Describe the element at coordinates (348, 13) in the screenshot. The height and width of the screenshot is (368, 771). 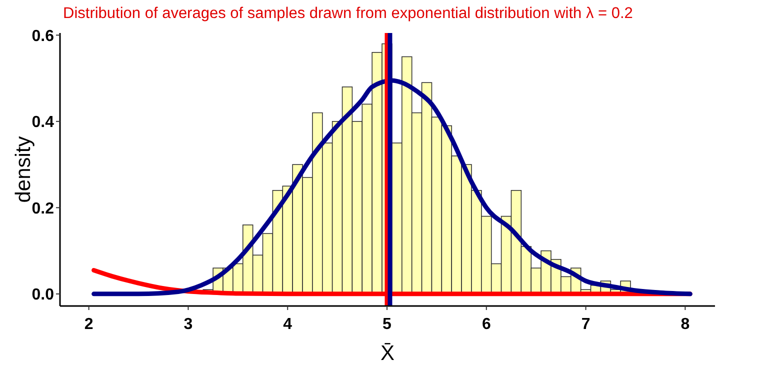
I see `chart-title: Distribution of averages of samples drawn from exponential distribution with λ = 0.2` at that location.